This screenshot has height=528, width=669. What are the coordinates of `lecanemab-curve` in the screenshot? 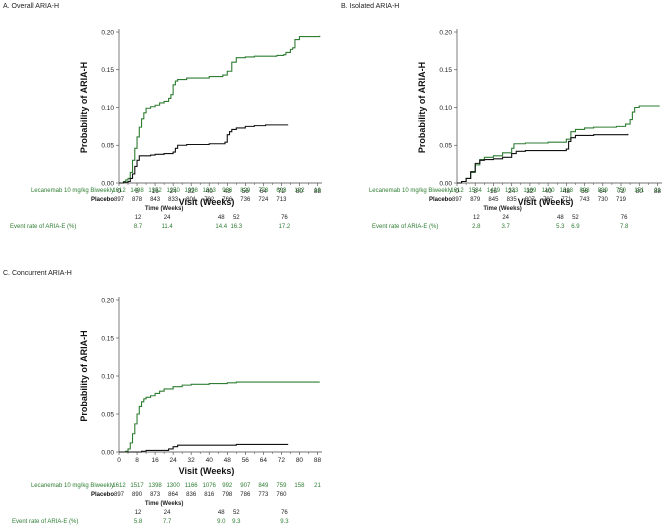 It's located at (558, 144).